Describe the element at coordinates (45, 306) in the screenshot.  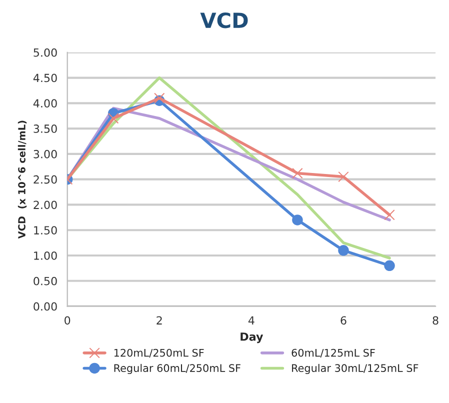
I see `y-tick-label: 0.00` at that location.